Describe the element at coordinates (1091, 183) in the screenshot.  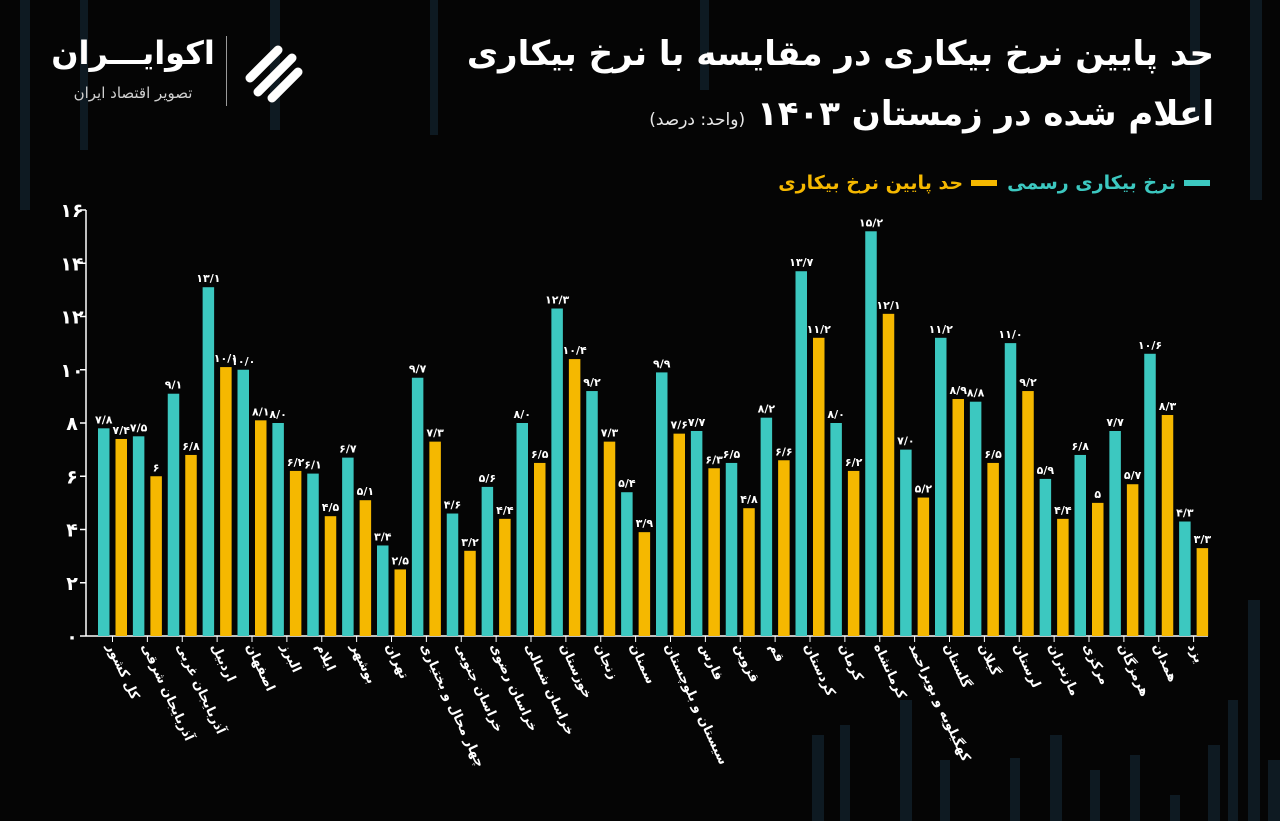
I see `legend-label-official: نرخ بیکاری رسمی` at that location.